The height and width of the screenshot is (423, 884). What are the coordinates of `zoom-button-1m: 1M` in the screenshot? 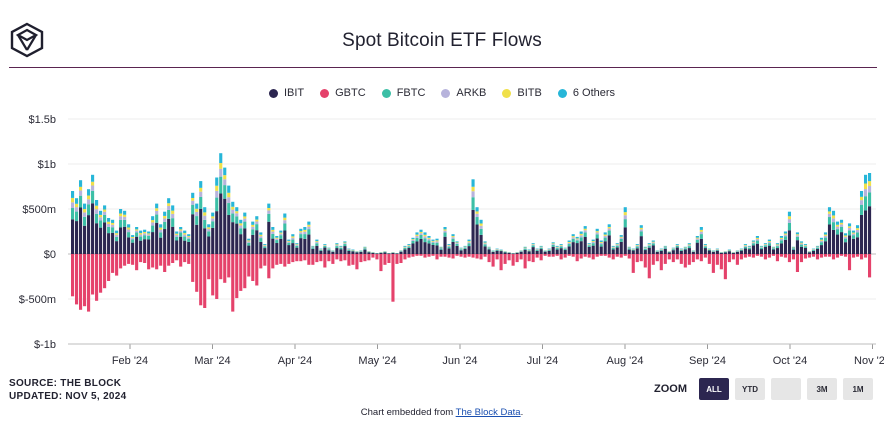 It's located at (858, 389).